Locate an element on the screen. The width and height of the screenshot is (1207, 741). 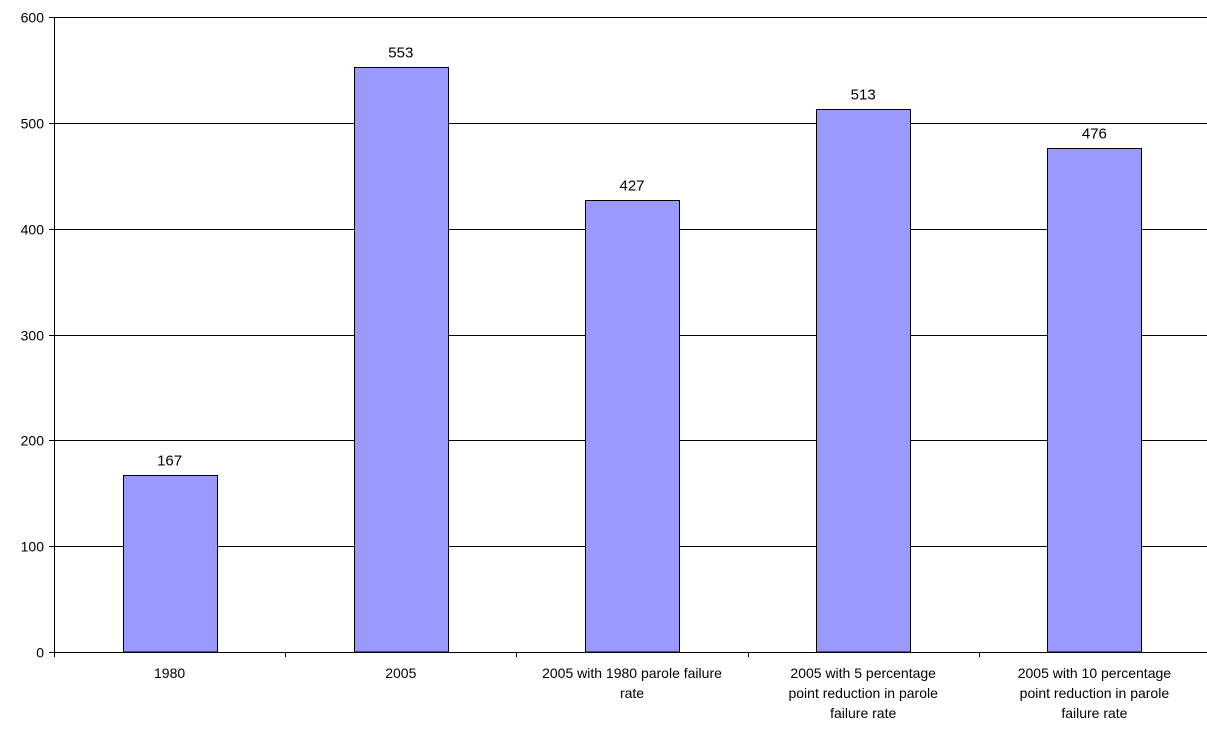
y-tick-label: 400 is located at coordinates (33, 230).